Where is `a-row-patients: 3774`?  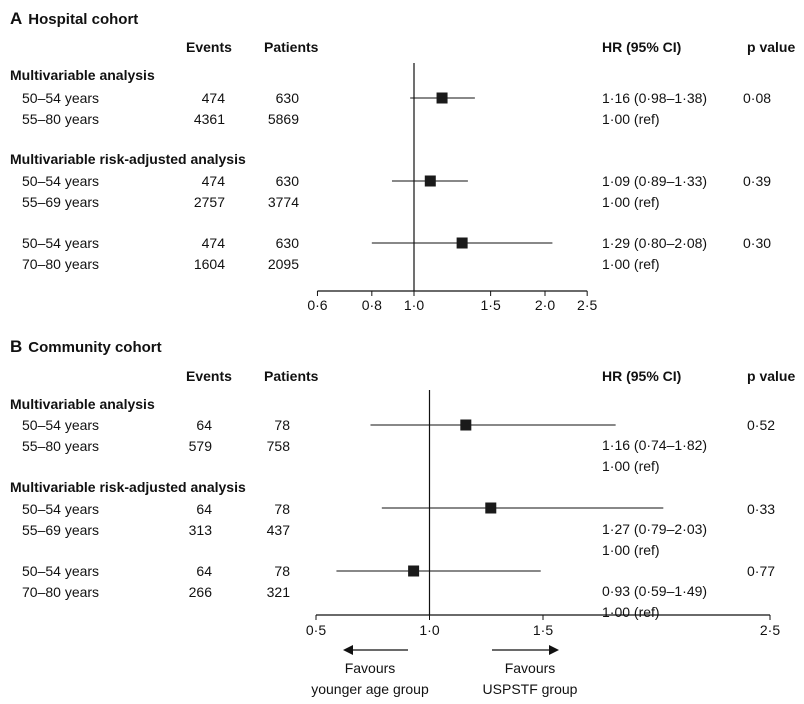 a-row-patients: 3774 is located at coordinates (283, 202).